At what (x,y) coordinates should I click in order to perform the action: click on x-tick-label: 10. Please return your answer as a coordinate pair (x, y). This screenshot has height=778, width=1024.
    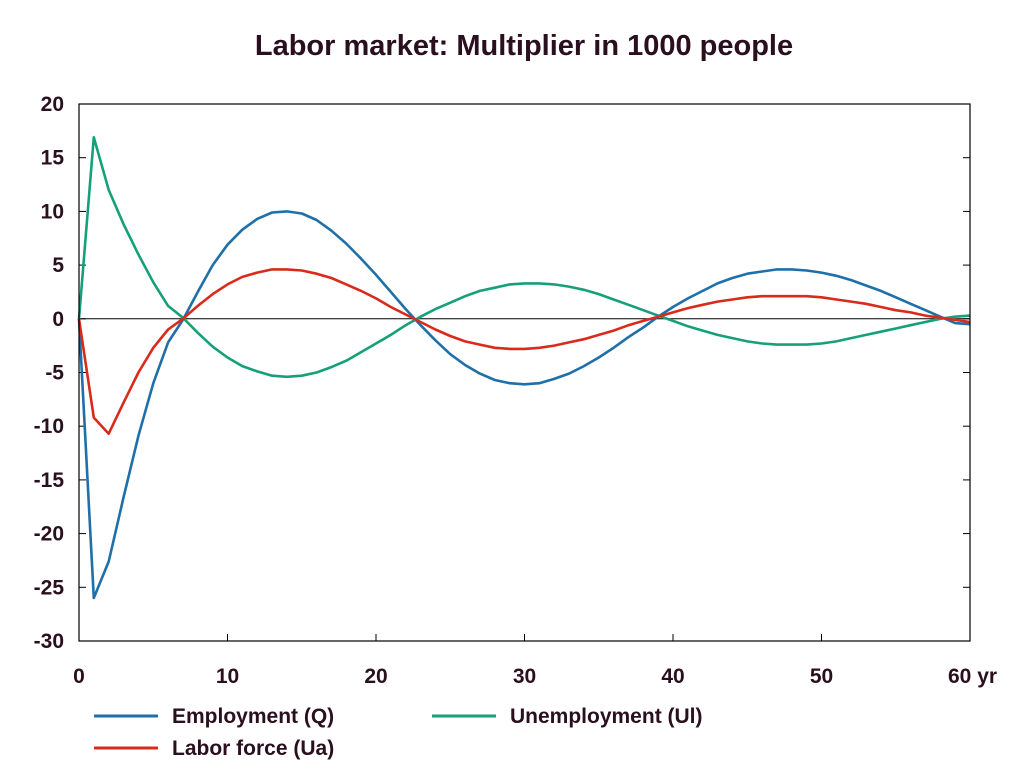
    Looking at the image, I should click on (227, 676).